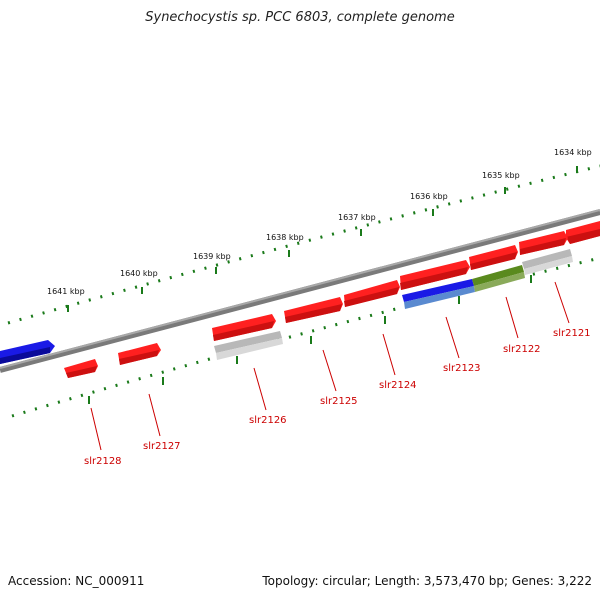 The width and height of the screenshot is (600, 600). Describe the element at coordinates (162, 446) in the screenshot. I see `gene-label: slr2127` at that location.